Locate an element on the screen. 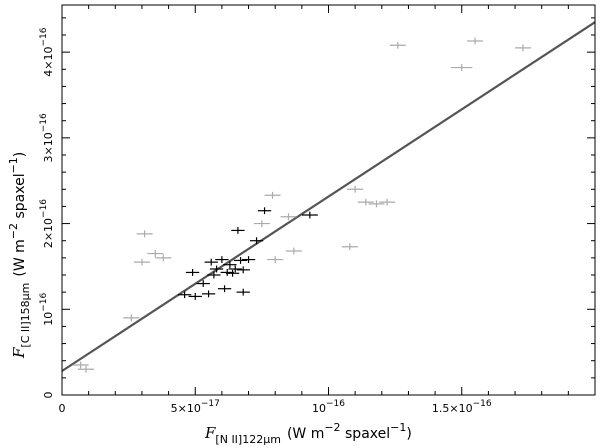 This screenshot has width=600, height=448. y-tick-label: 4×10−16 is located at coordinates (47, 51).